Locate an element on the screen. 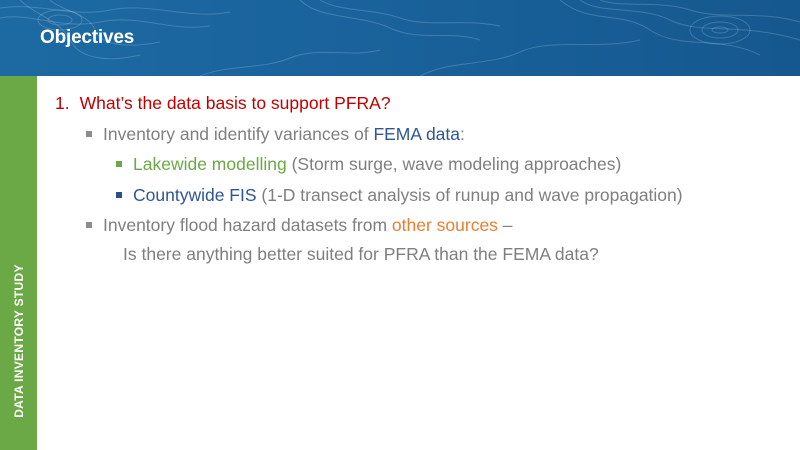  fema-data-highlight: FEMA data is located at coordinates (417, 134).